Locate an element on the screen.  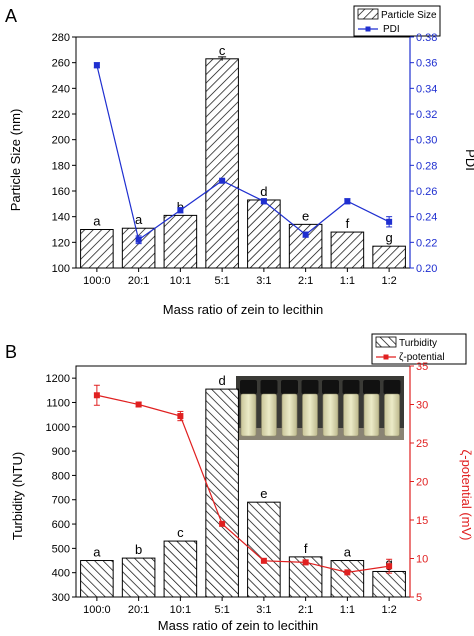
y2-tick-label: 5 is located at coordinates (419, 598).